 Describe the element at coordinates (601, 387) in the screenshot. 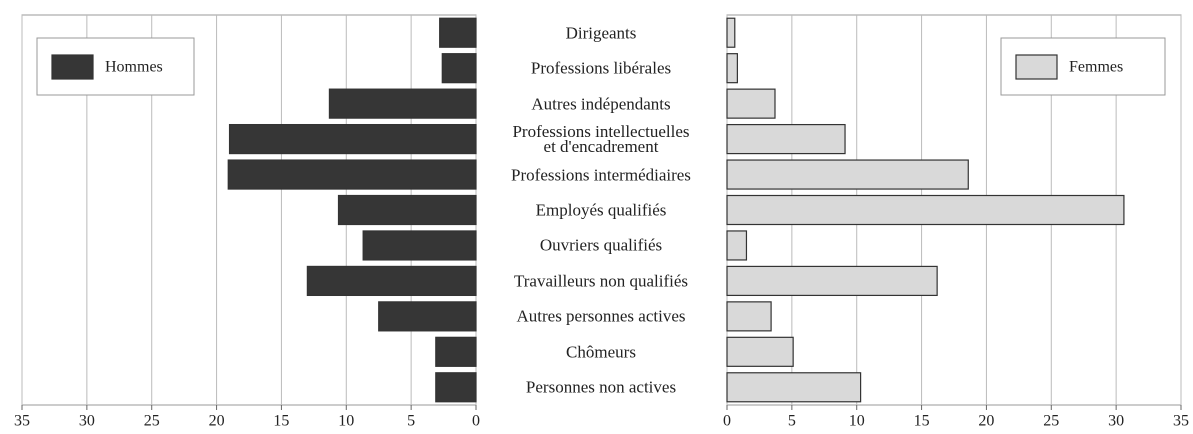

I see `category-label: Personnes non actives` at that location.